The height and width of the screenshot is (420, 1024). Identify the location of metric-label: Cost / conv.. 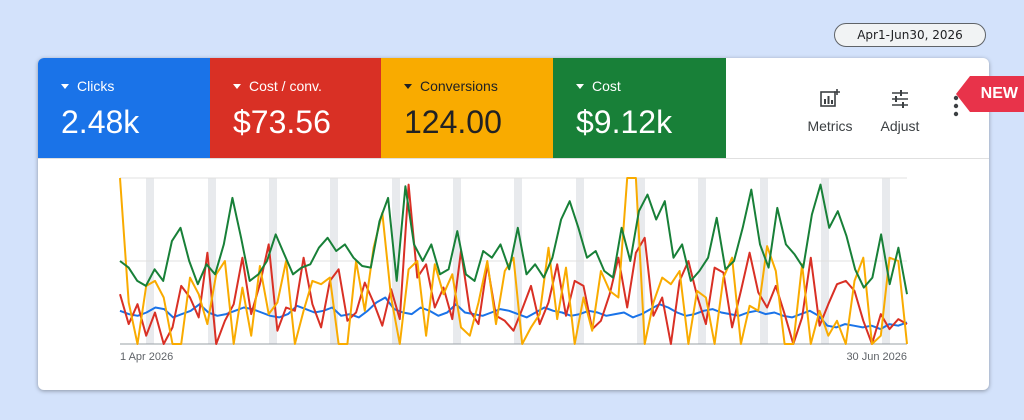
(285, 86).